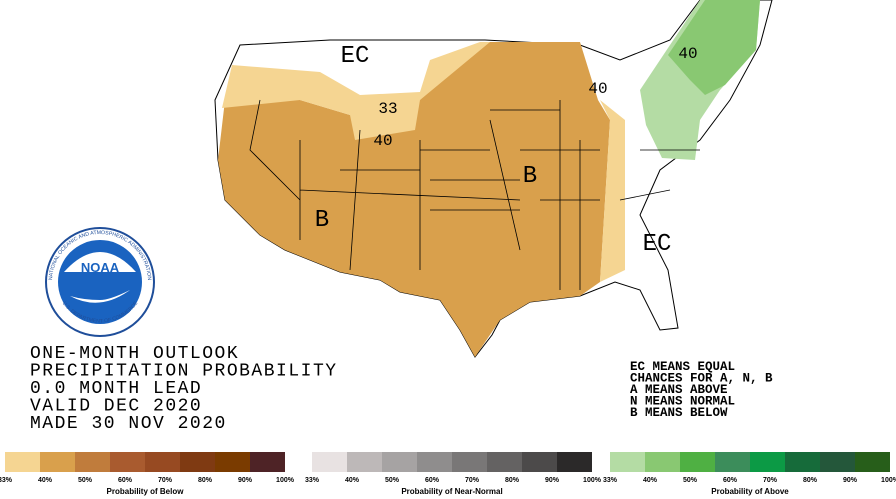 The image size is (896, 499). I want to click on title-line: PRECIPITATION PROBABILITY, so click(184, 372).